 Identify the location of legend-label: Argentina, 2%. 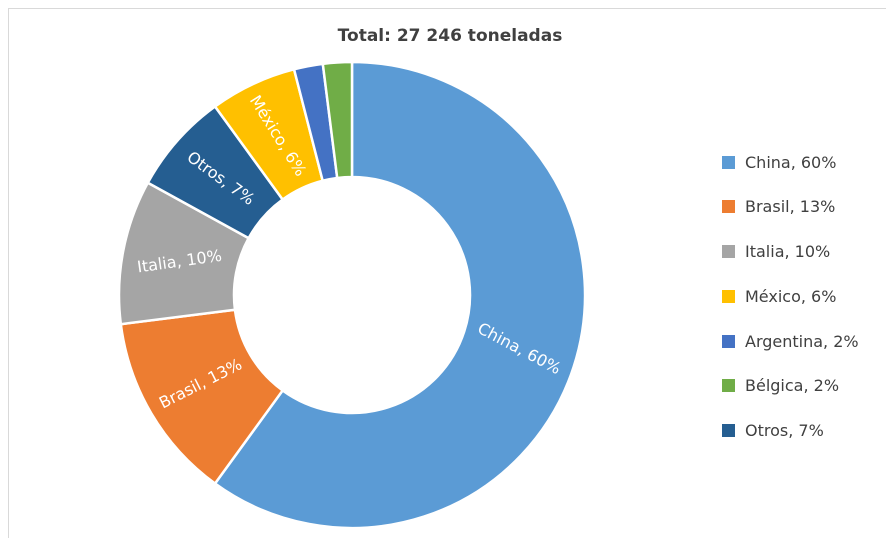
(802, 341).